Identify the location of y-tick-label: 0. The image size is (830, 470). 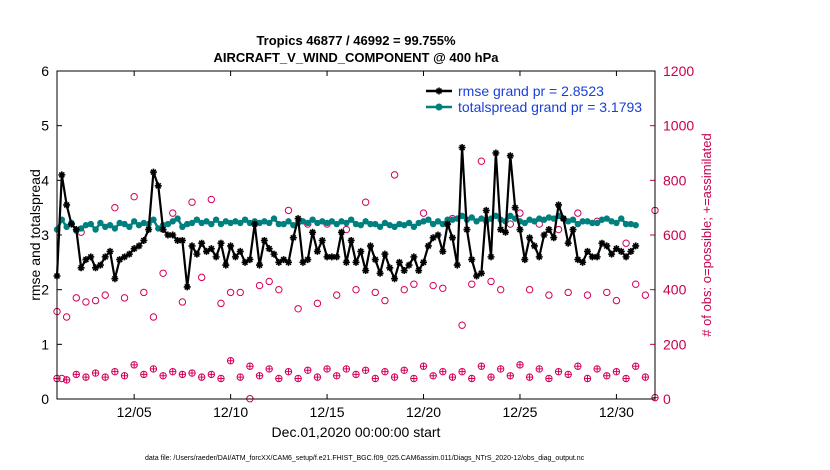
(45, 399).